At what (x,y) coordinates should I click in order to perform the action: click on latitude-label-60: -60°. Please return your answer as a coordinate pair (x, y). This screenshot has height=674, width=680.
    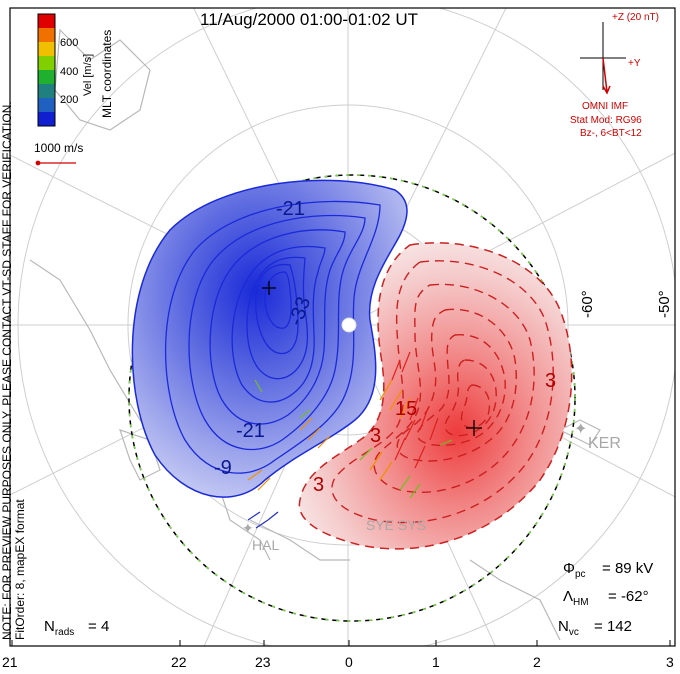
    Looking at the image, I should click on (587, 304).